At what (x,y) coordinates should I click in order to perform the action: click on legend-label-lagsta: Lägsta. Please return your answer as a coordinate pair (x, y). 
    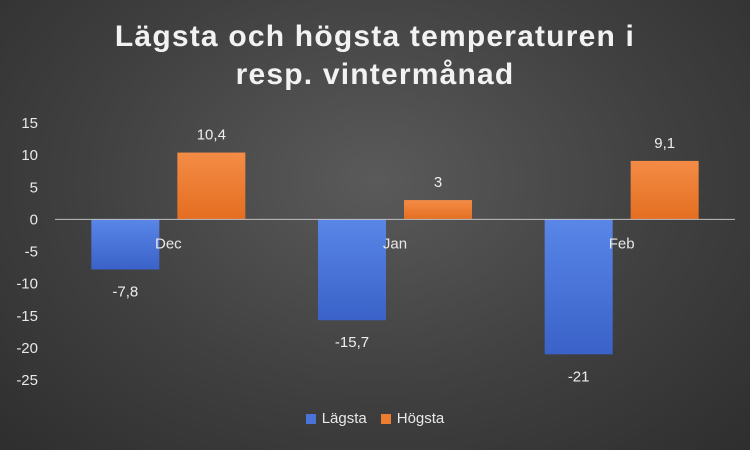
    Looking at the image, I should click on (344, 418).